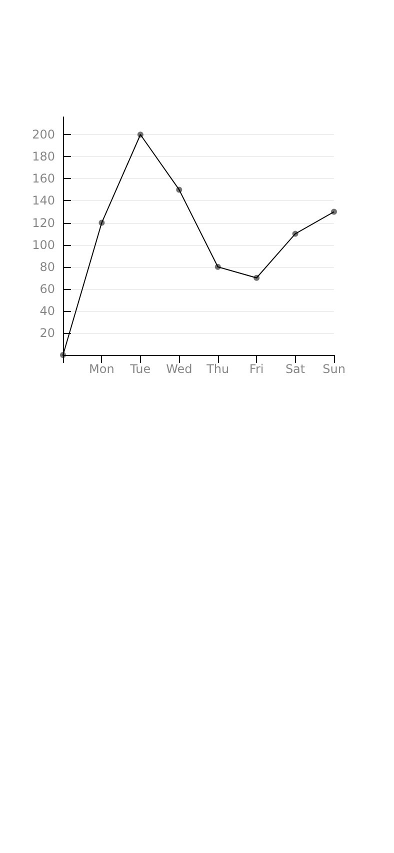  What do you see at coordinates (218, 369) in the screenshot?
I see `x-tick-label: Thu` at bounding box center [218, 369].